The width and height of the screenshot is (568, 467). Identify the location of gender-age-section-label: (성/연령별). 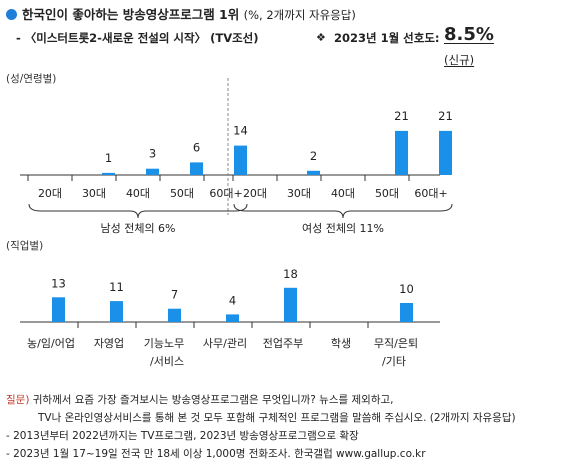
(31, 79).